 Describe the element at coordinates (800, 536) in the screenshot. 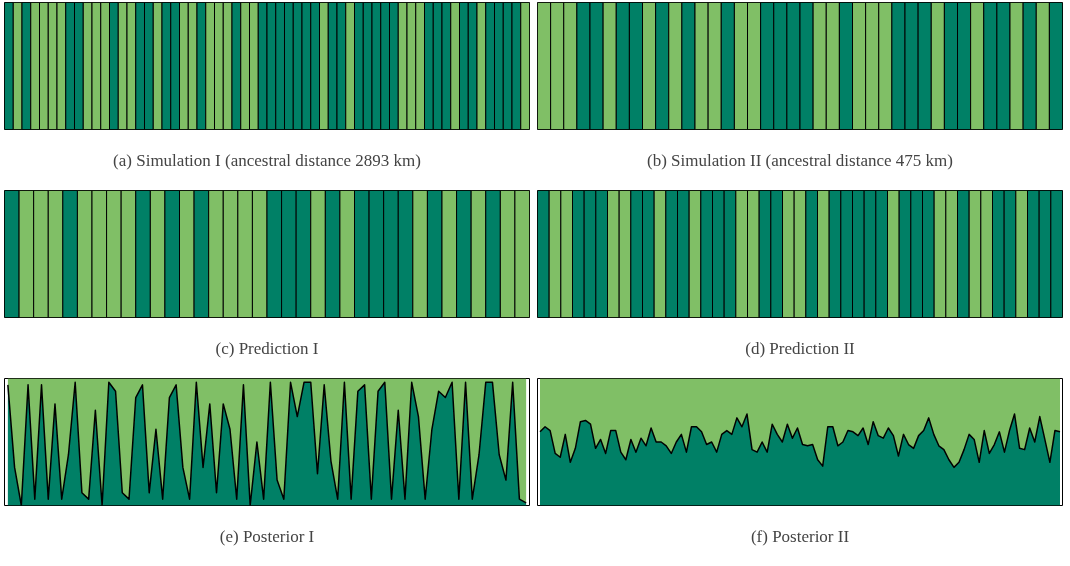

I see `text: (f) Posterior II` at that location.